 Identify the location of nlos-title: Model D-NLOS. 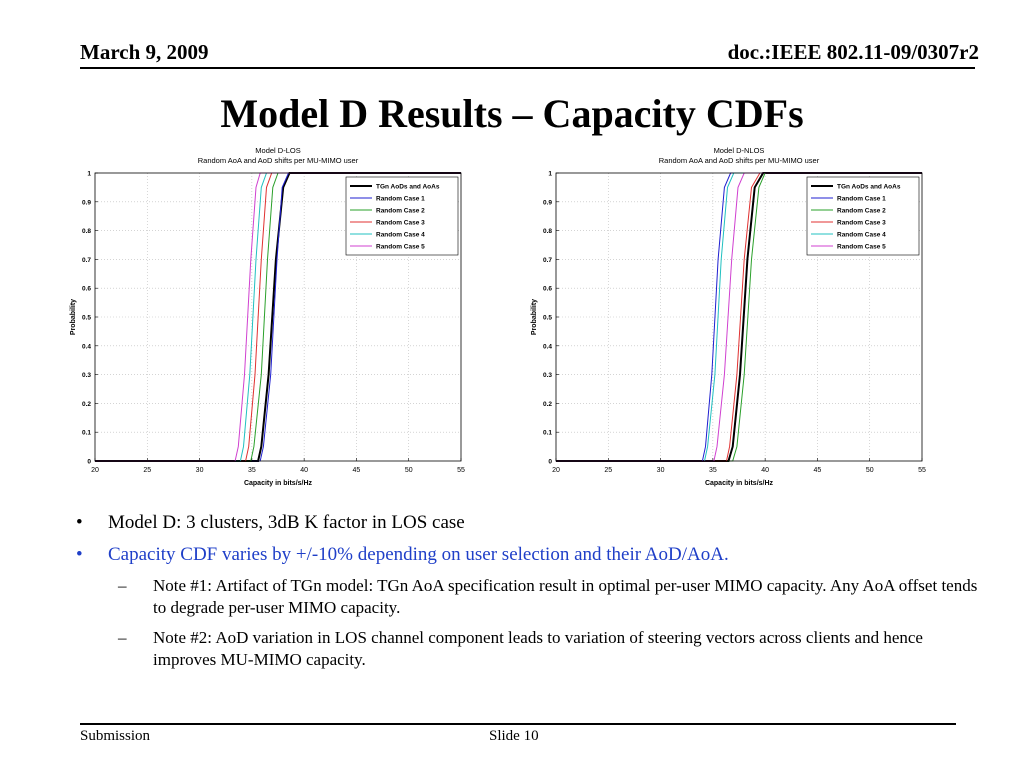
(739, 150).